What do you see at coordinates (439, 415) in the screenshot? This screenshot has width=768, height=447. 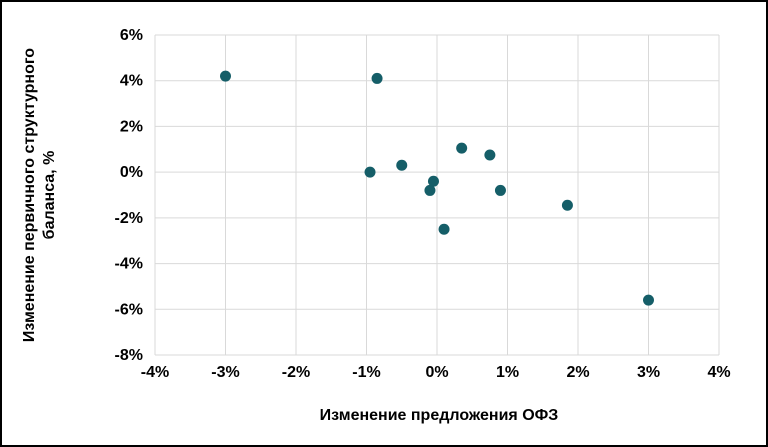 I see `x-axis-title: Изменение предложения ОФЗ` at bounding box center [439, 415].